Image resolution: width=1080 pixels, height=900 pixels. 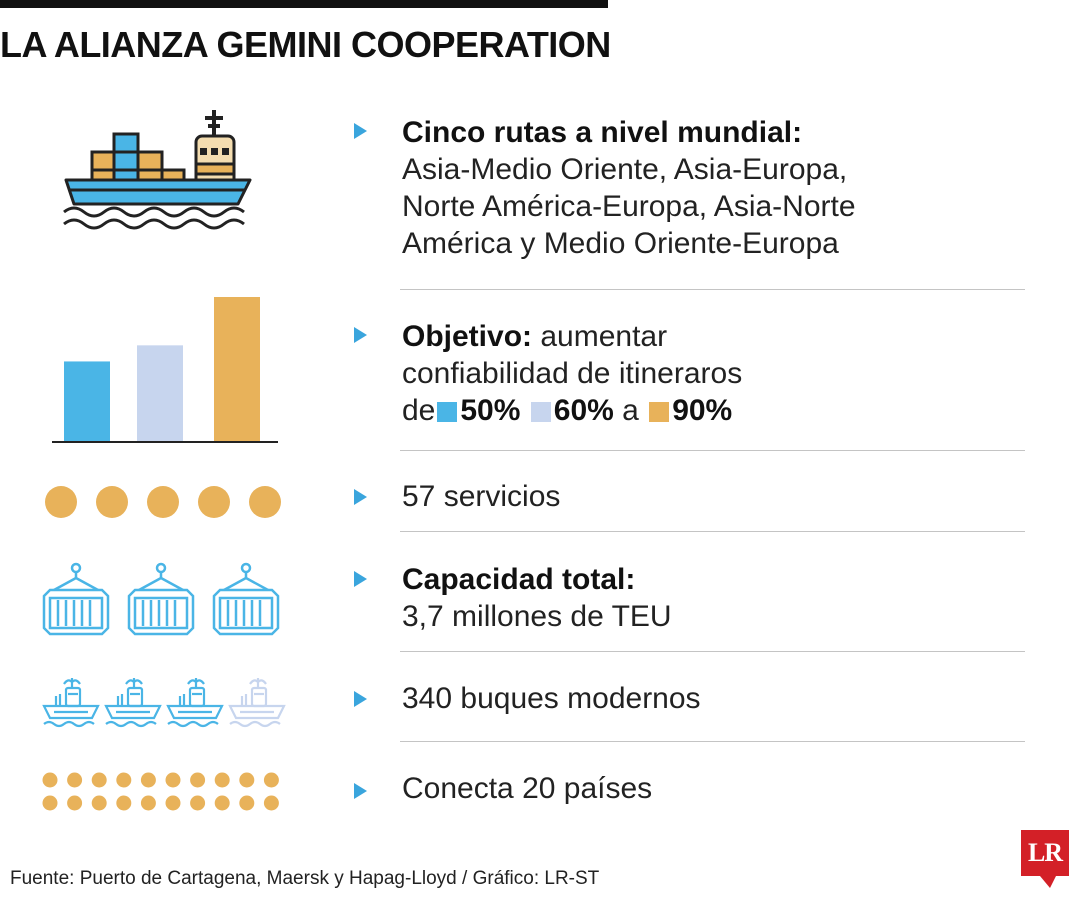 What do you see at coordinates (583, 410) in the screenshot?
I see `value-60: 60%` at bounding box center [583, 410].